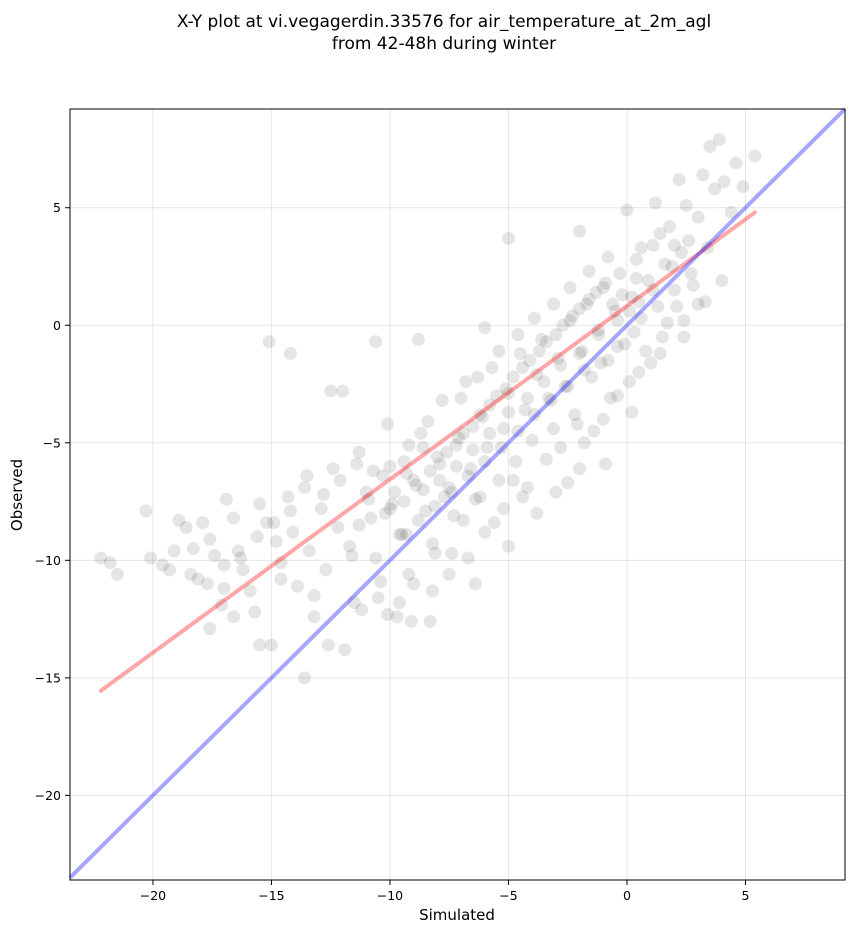 This screenshot has width=854, height=934. What do you see at coordinates (271, 895) in the screenshot?
I see `x-tick-label: −15` at bounding box center [271, 895].